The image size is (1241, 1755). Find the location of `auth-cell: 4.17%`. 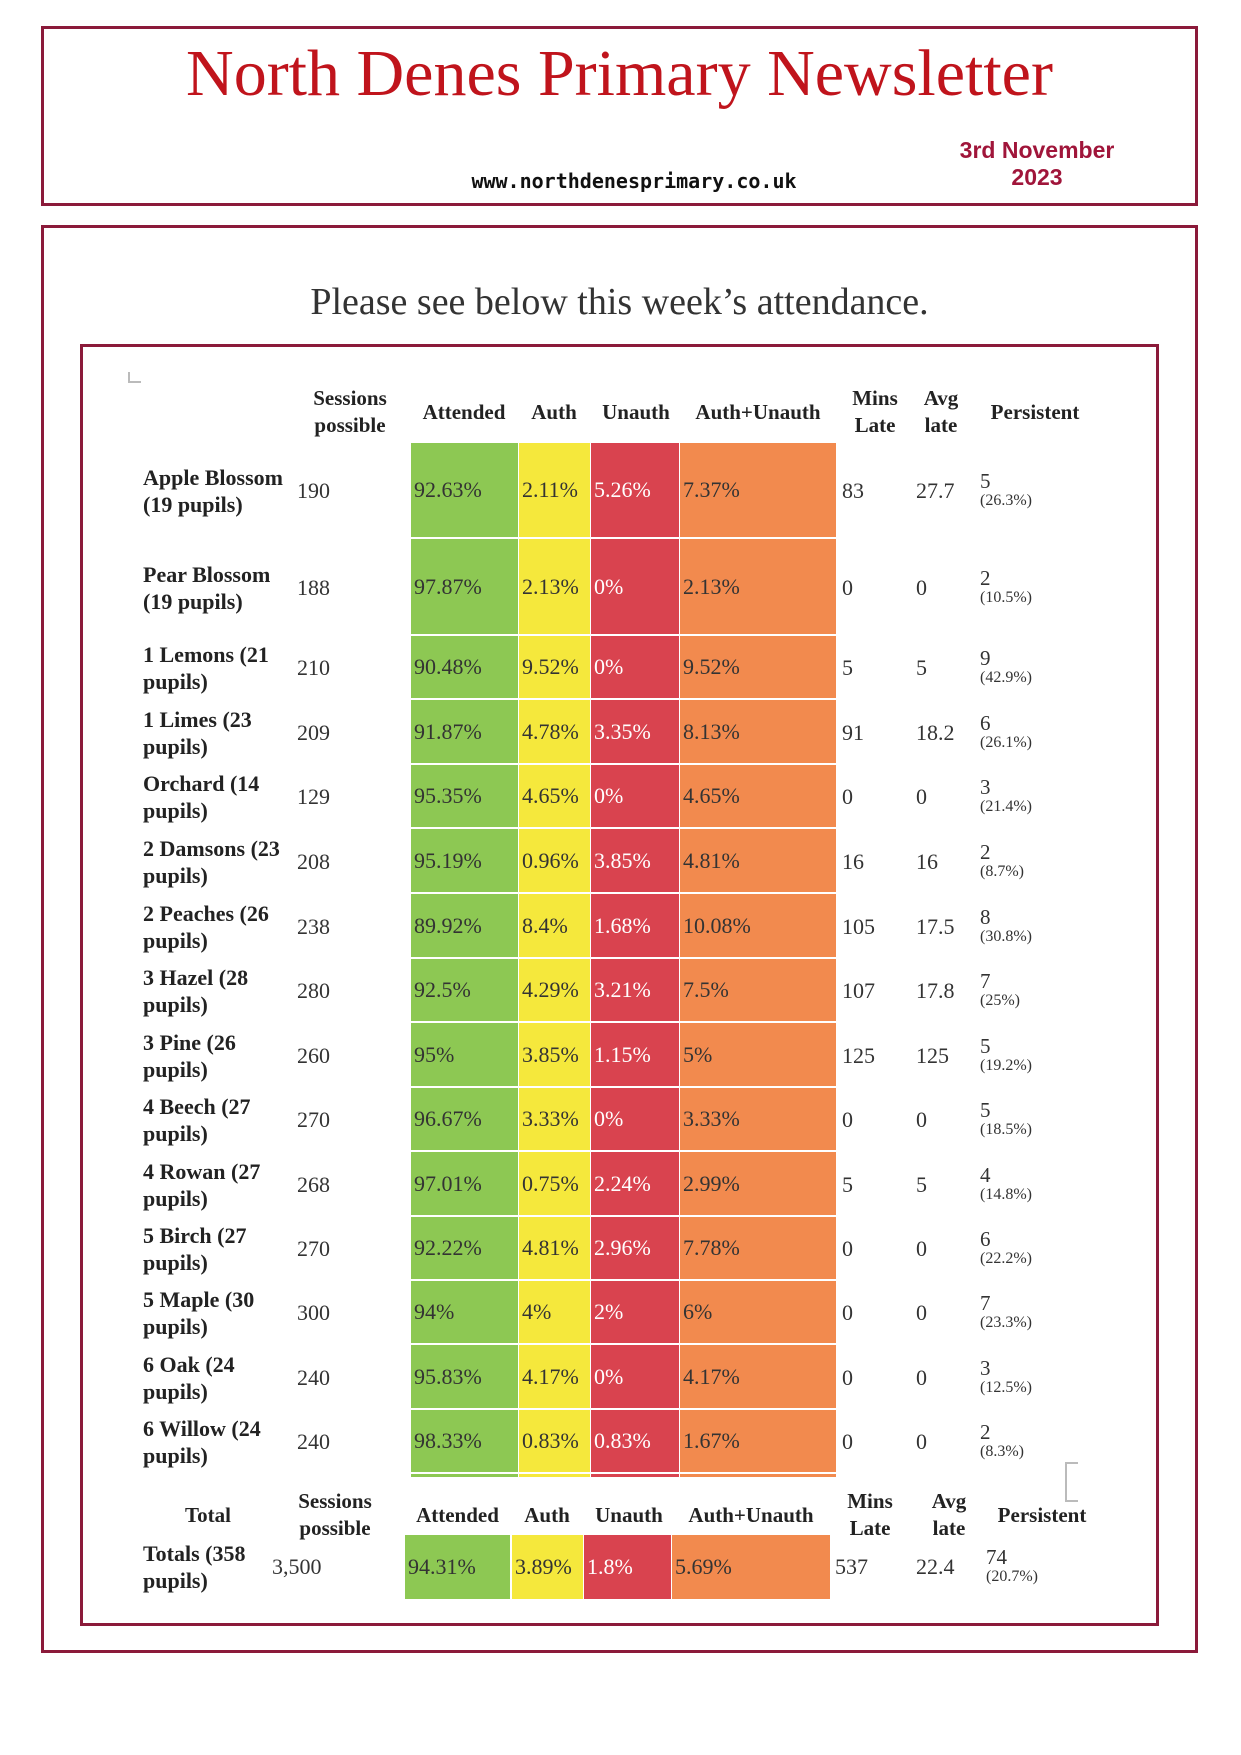

auth-cell: 4.17% is located at coordinates (554, 1377).